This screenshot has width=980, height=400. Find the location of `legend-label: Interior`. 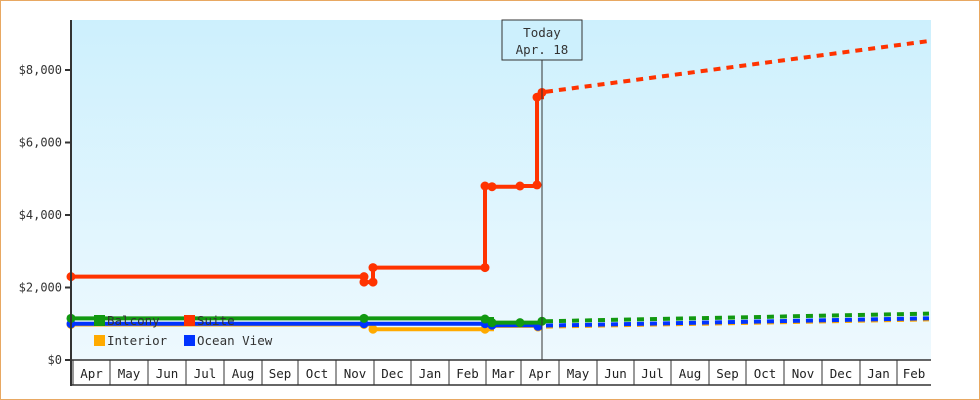

legend-label: Interior is located at coordinates (137, 340).